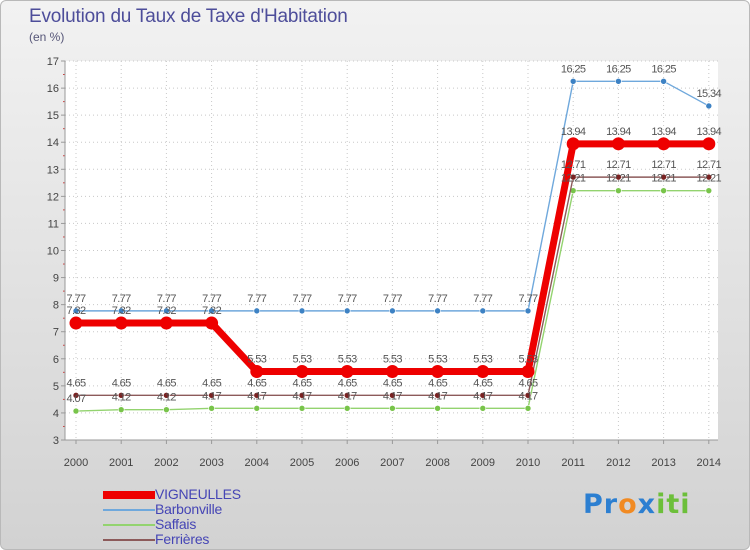 The height and width of the screenshot is (550, 750). What do you see at coordinates (53, 170) in the screenshot?
I see `y-tick-label: 13` at bounding box center [53, 170].